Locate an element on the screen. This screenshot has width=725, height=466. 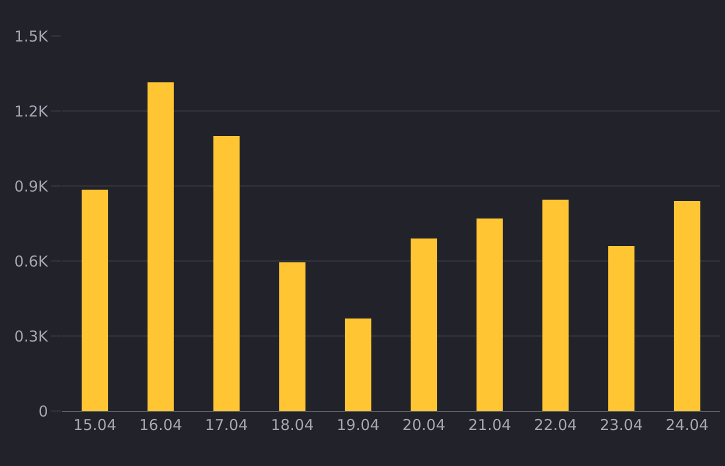
y-tick-label: 0 is located at coordinates (43, 411).